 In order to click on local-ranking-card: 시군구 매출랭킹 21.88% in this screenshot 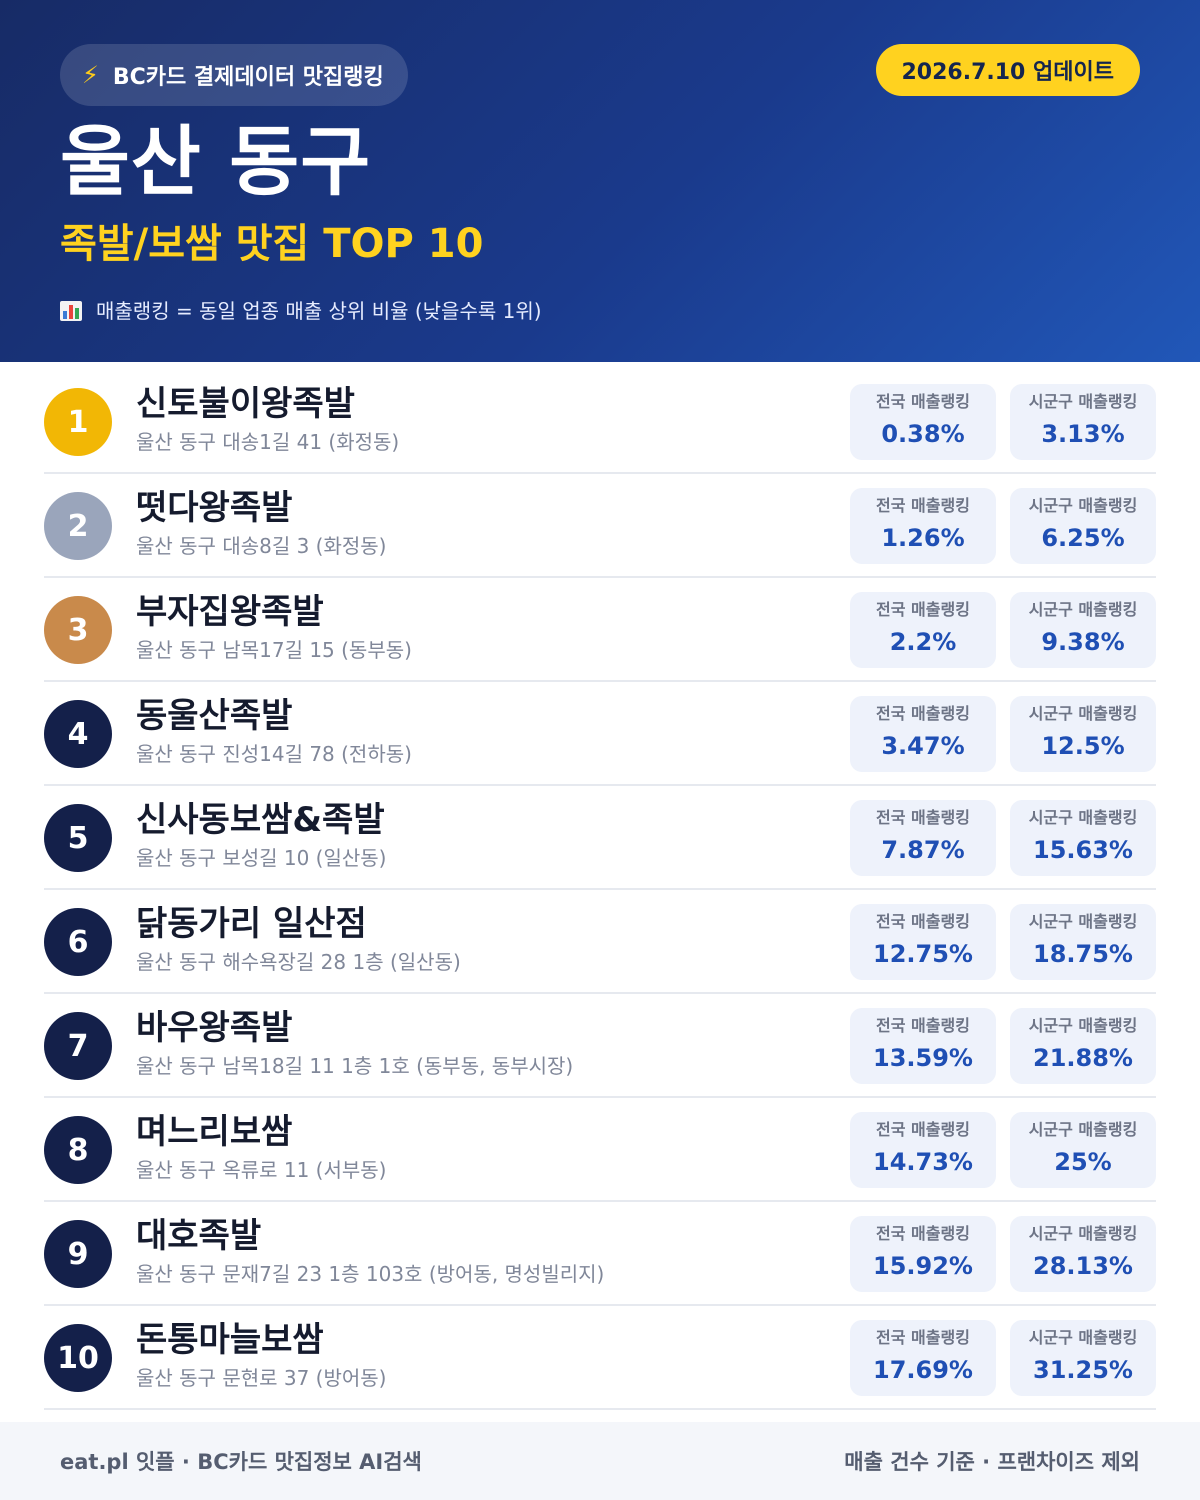, I will do `click(1083, 1046)`.